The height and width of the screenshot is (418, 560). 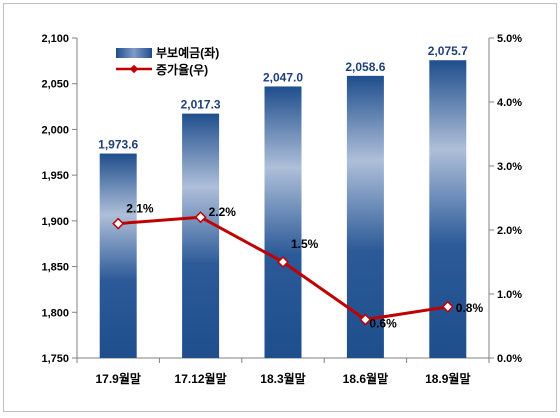 What do you see at coordinates (55, 130) in the screenshot?
I see `left-tick-label: 2,000` at bounding box center [55, 130].